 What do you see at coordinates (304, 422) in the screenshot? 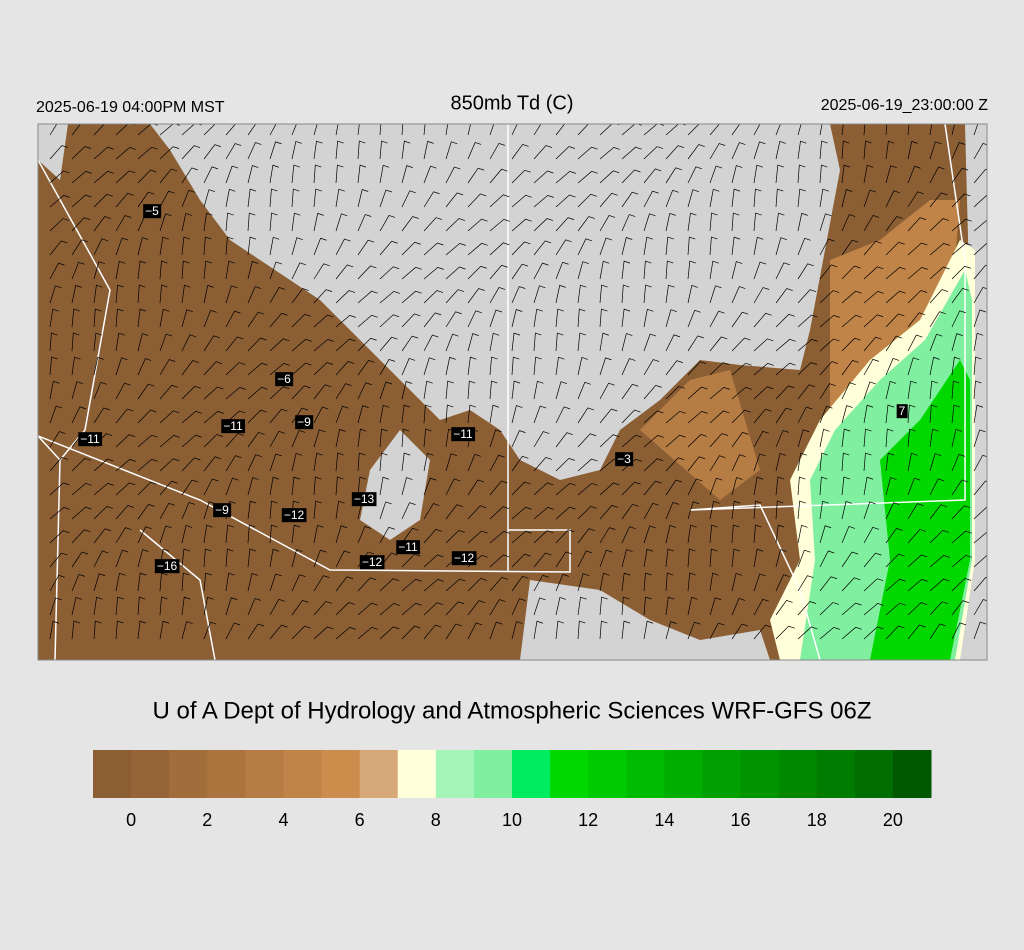
I see `station-label: −9` at bounding box center [304, 422].